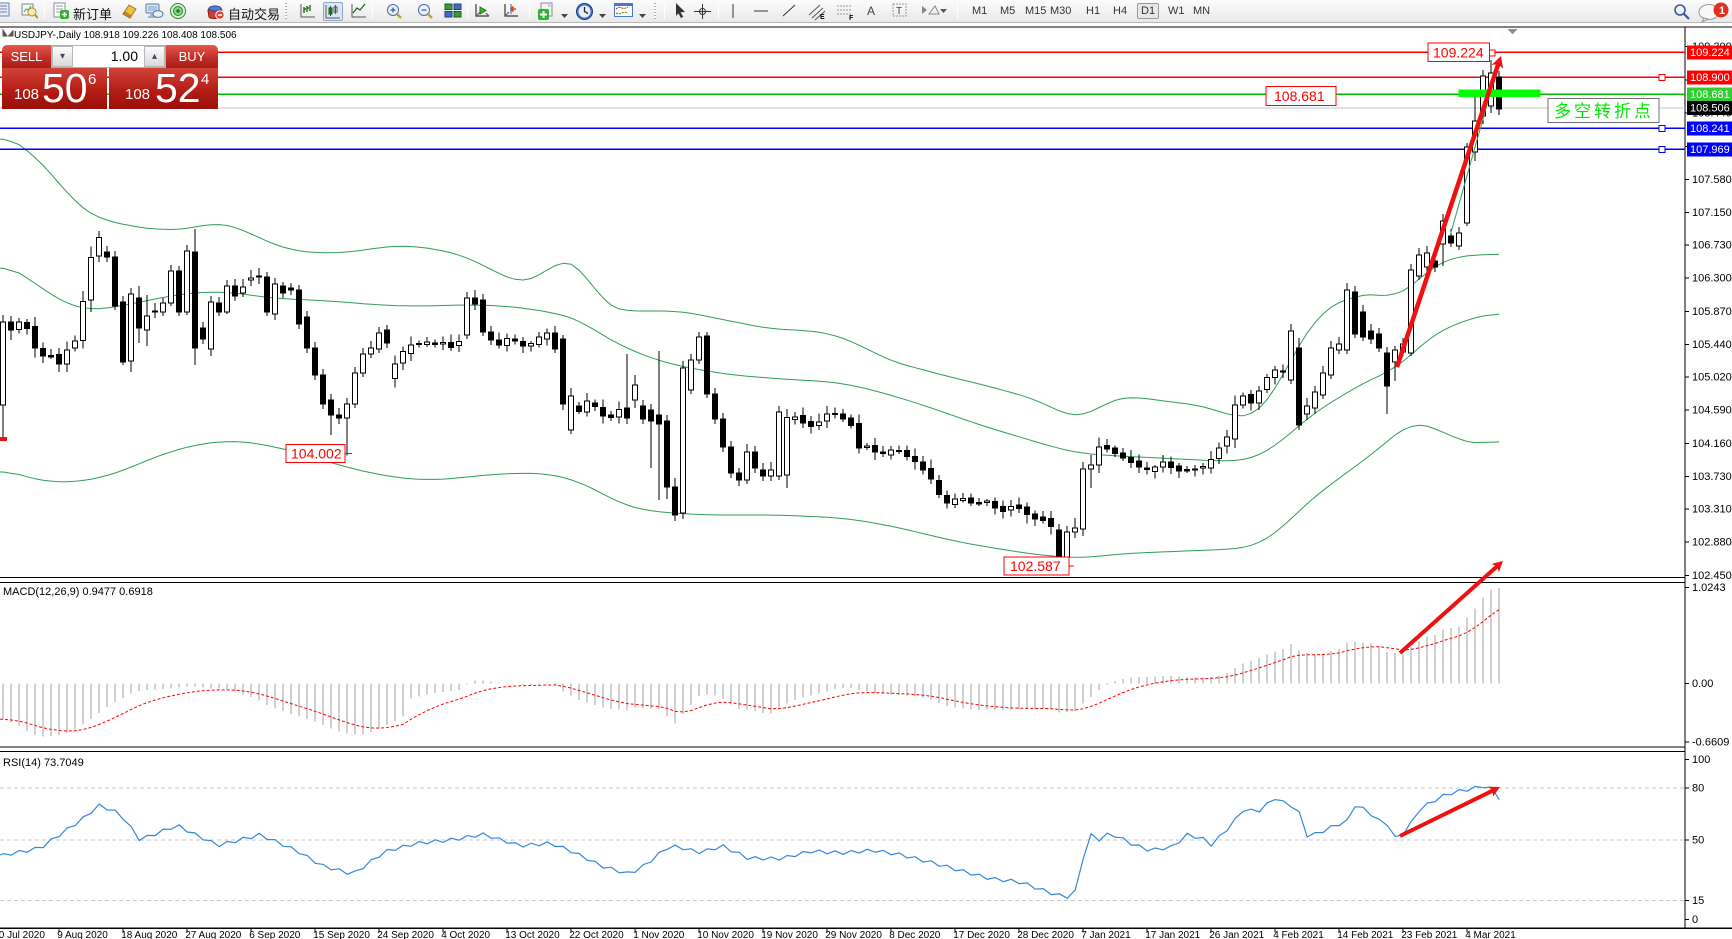  Describe the element at coordinates (899, 11) in the screenshot. I see `svg-text: T` at that location.